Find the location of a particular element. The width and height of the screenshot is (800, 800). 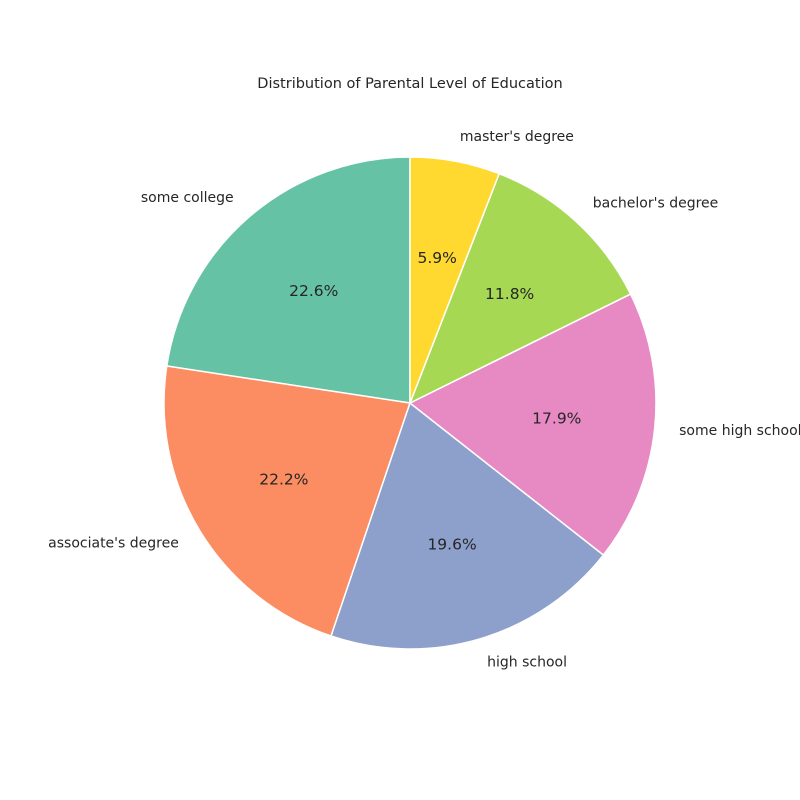

slice-percent-label: 17.9% is located at coordinates (556, 418).